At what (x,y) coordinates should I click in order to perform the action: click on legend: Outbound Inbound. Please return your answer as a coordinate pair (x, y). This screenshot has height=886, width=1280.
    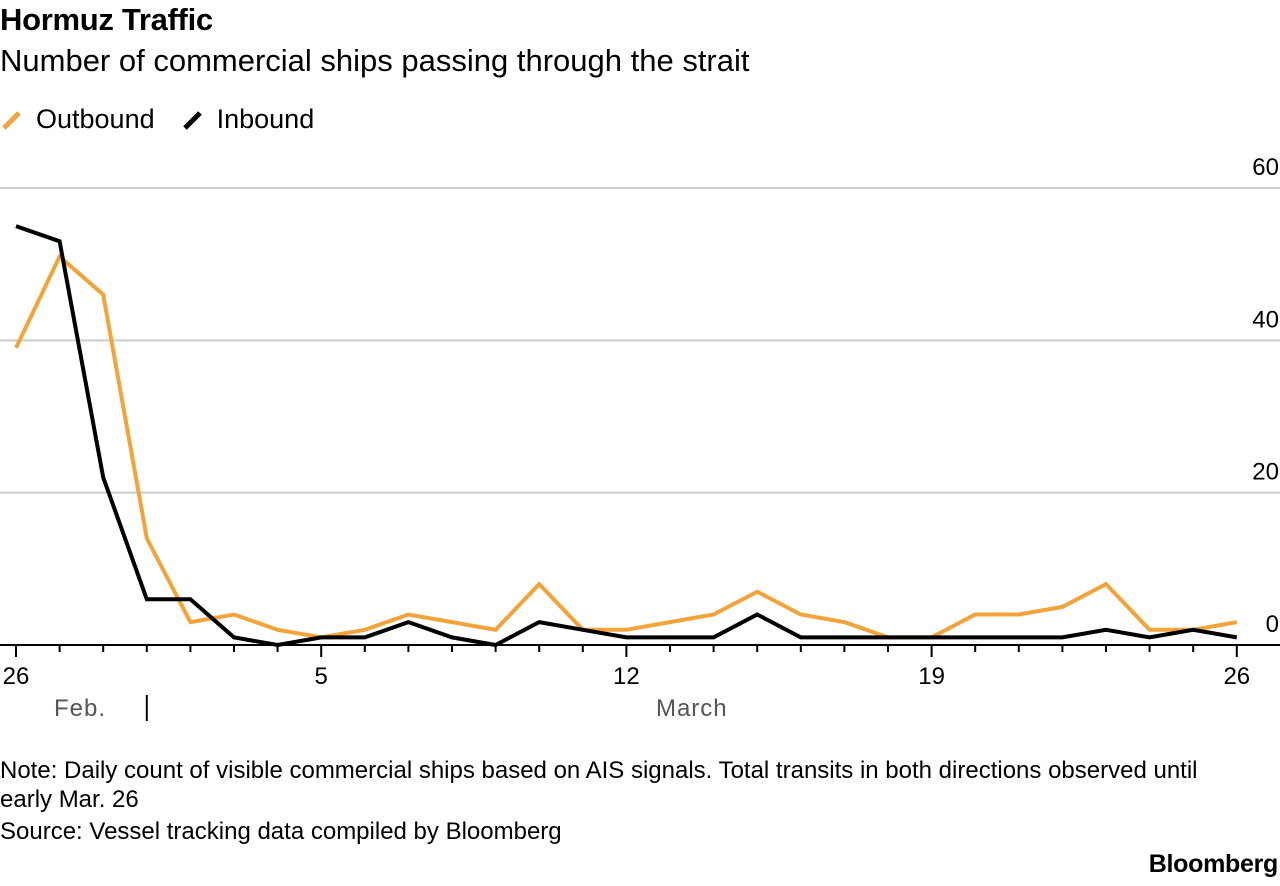
    Looking at the image, I should click on (170, 119).